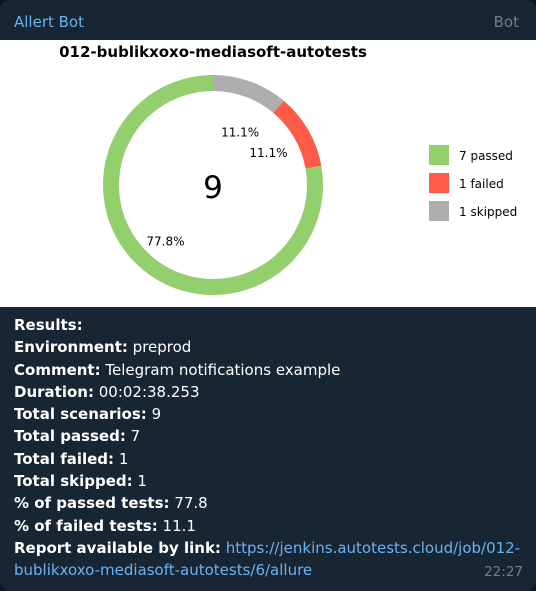 This screenshot has height=591, width=536. Describe the element at coordinates (270, 503) in the screenshot. I see `report-line: % of passed tests: 77.8` at that location.